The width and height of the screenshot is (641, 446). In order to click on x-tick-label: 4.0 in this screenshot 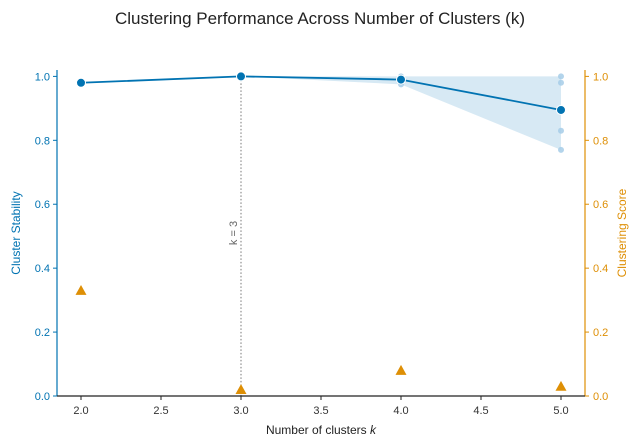, I will do `click(400, 411)`.